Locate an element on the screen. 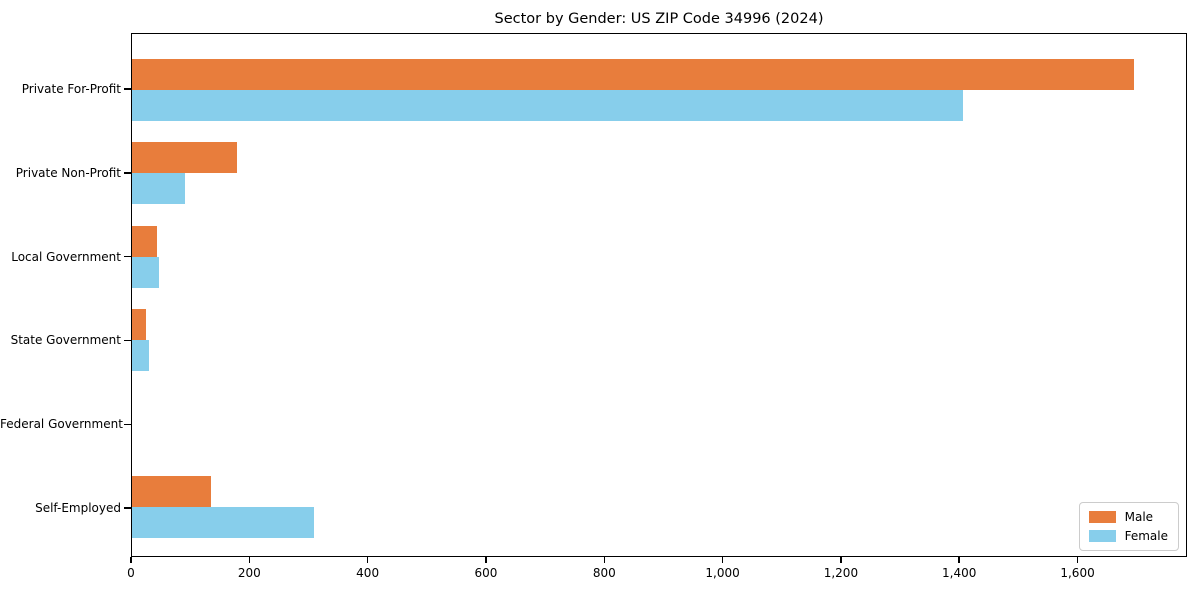  y-tick-mark-state-government is located at coordinates (127, 340).